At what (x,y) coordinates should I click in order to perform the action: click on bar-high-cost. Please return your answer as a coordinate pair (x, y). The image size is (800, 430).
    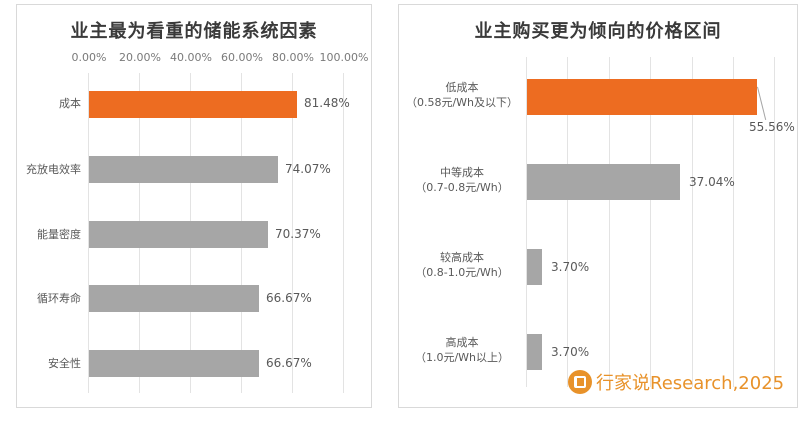
    Looking at the image, I should click on (534, 352).